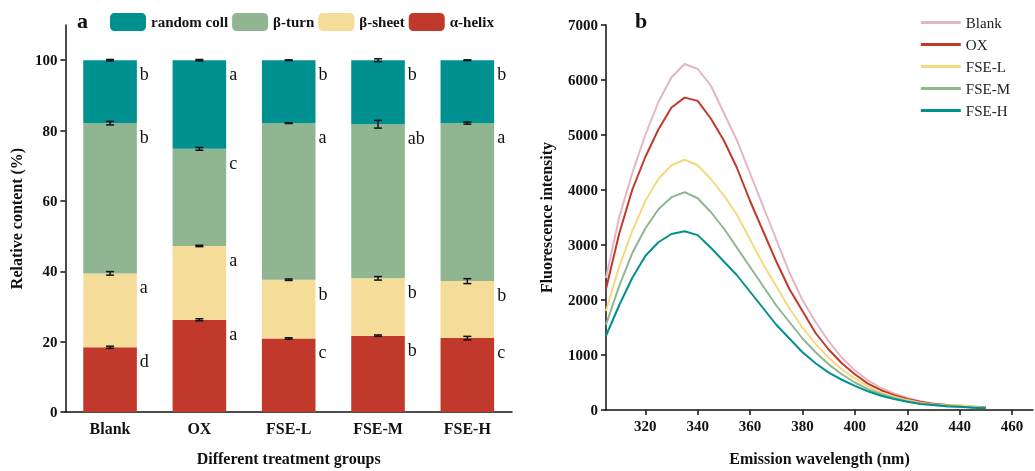 This screenshot has height=471, width=1035. I want to click on x-tick-label: FSE-L, so click(289, 428).